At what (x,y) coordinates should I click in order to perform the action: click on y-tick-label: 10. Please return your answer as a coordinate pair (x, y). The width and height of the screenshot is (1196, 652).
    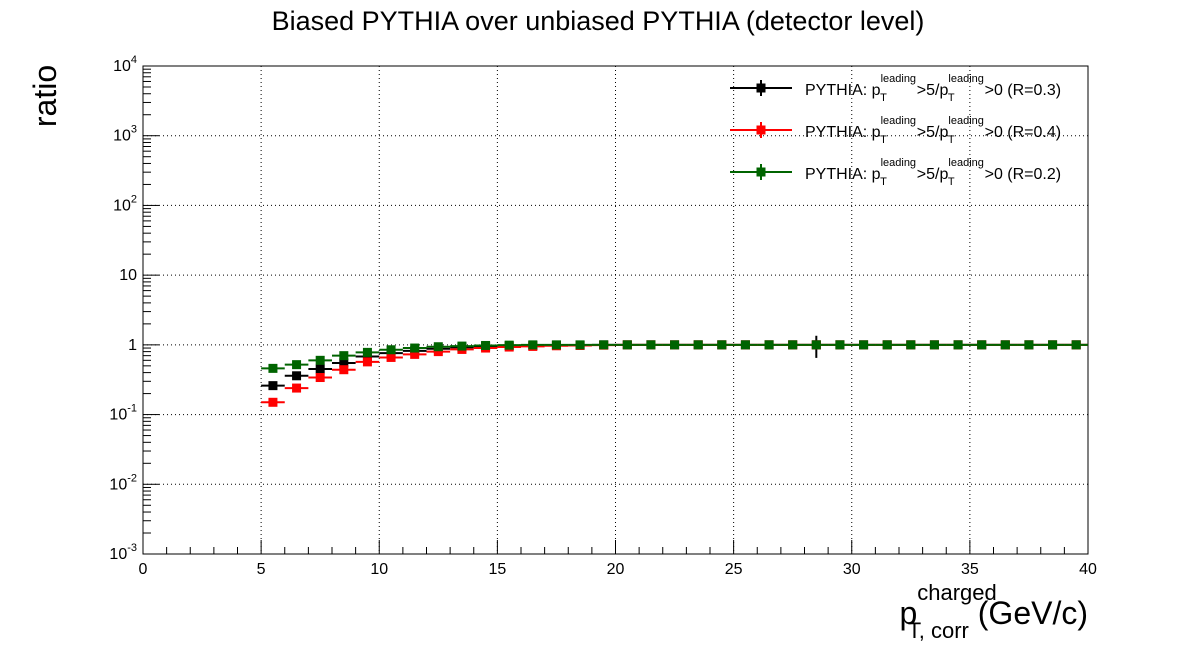
    Looking at the image, I should click on (128, 275).